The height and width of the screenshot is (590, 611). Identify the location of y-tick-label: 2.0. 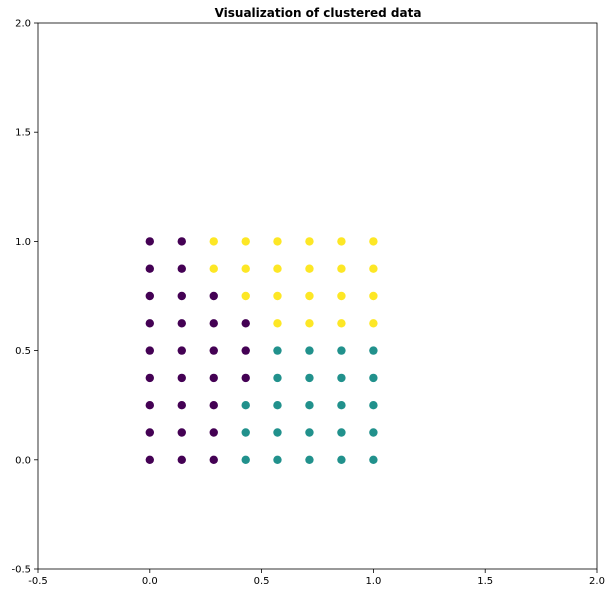
(23, 24).